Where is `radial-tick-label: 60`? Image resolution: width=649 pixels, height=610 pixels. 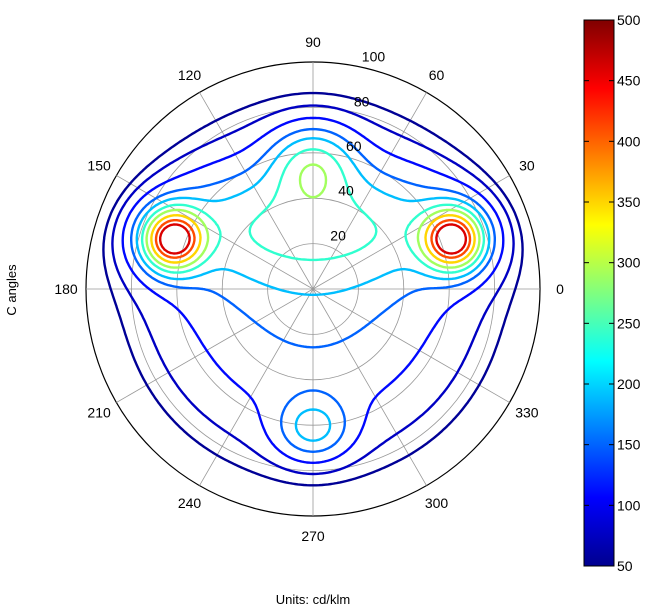
radial-tick-label: 60 is located at coordinates (354, 146).